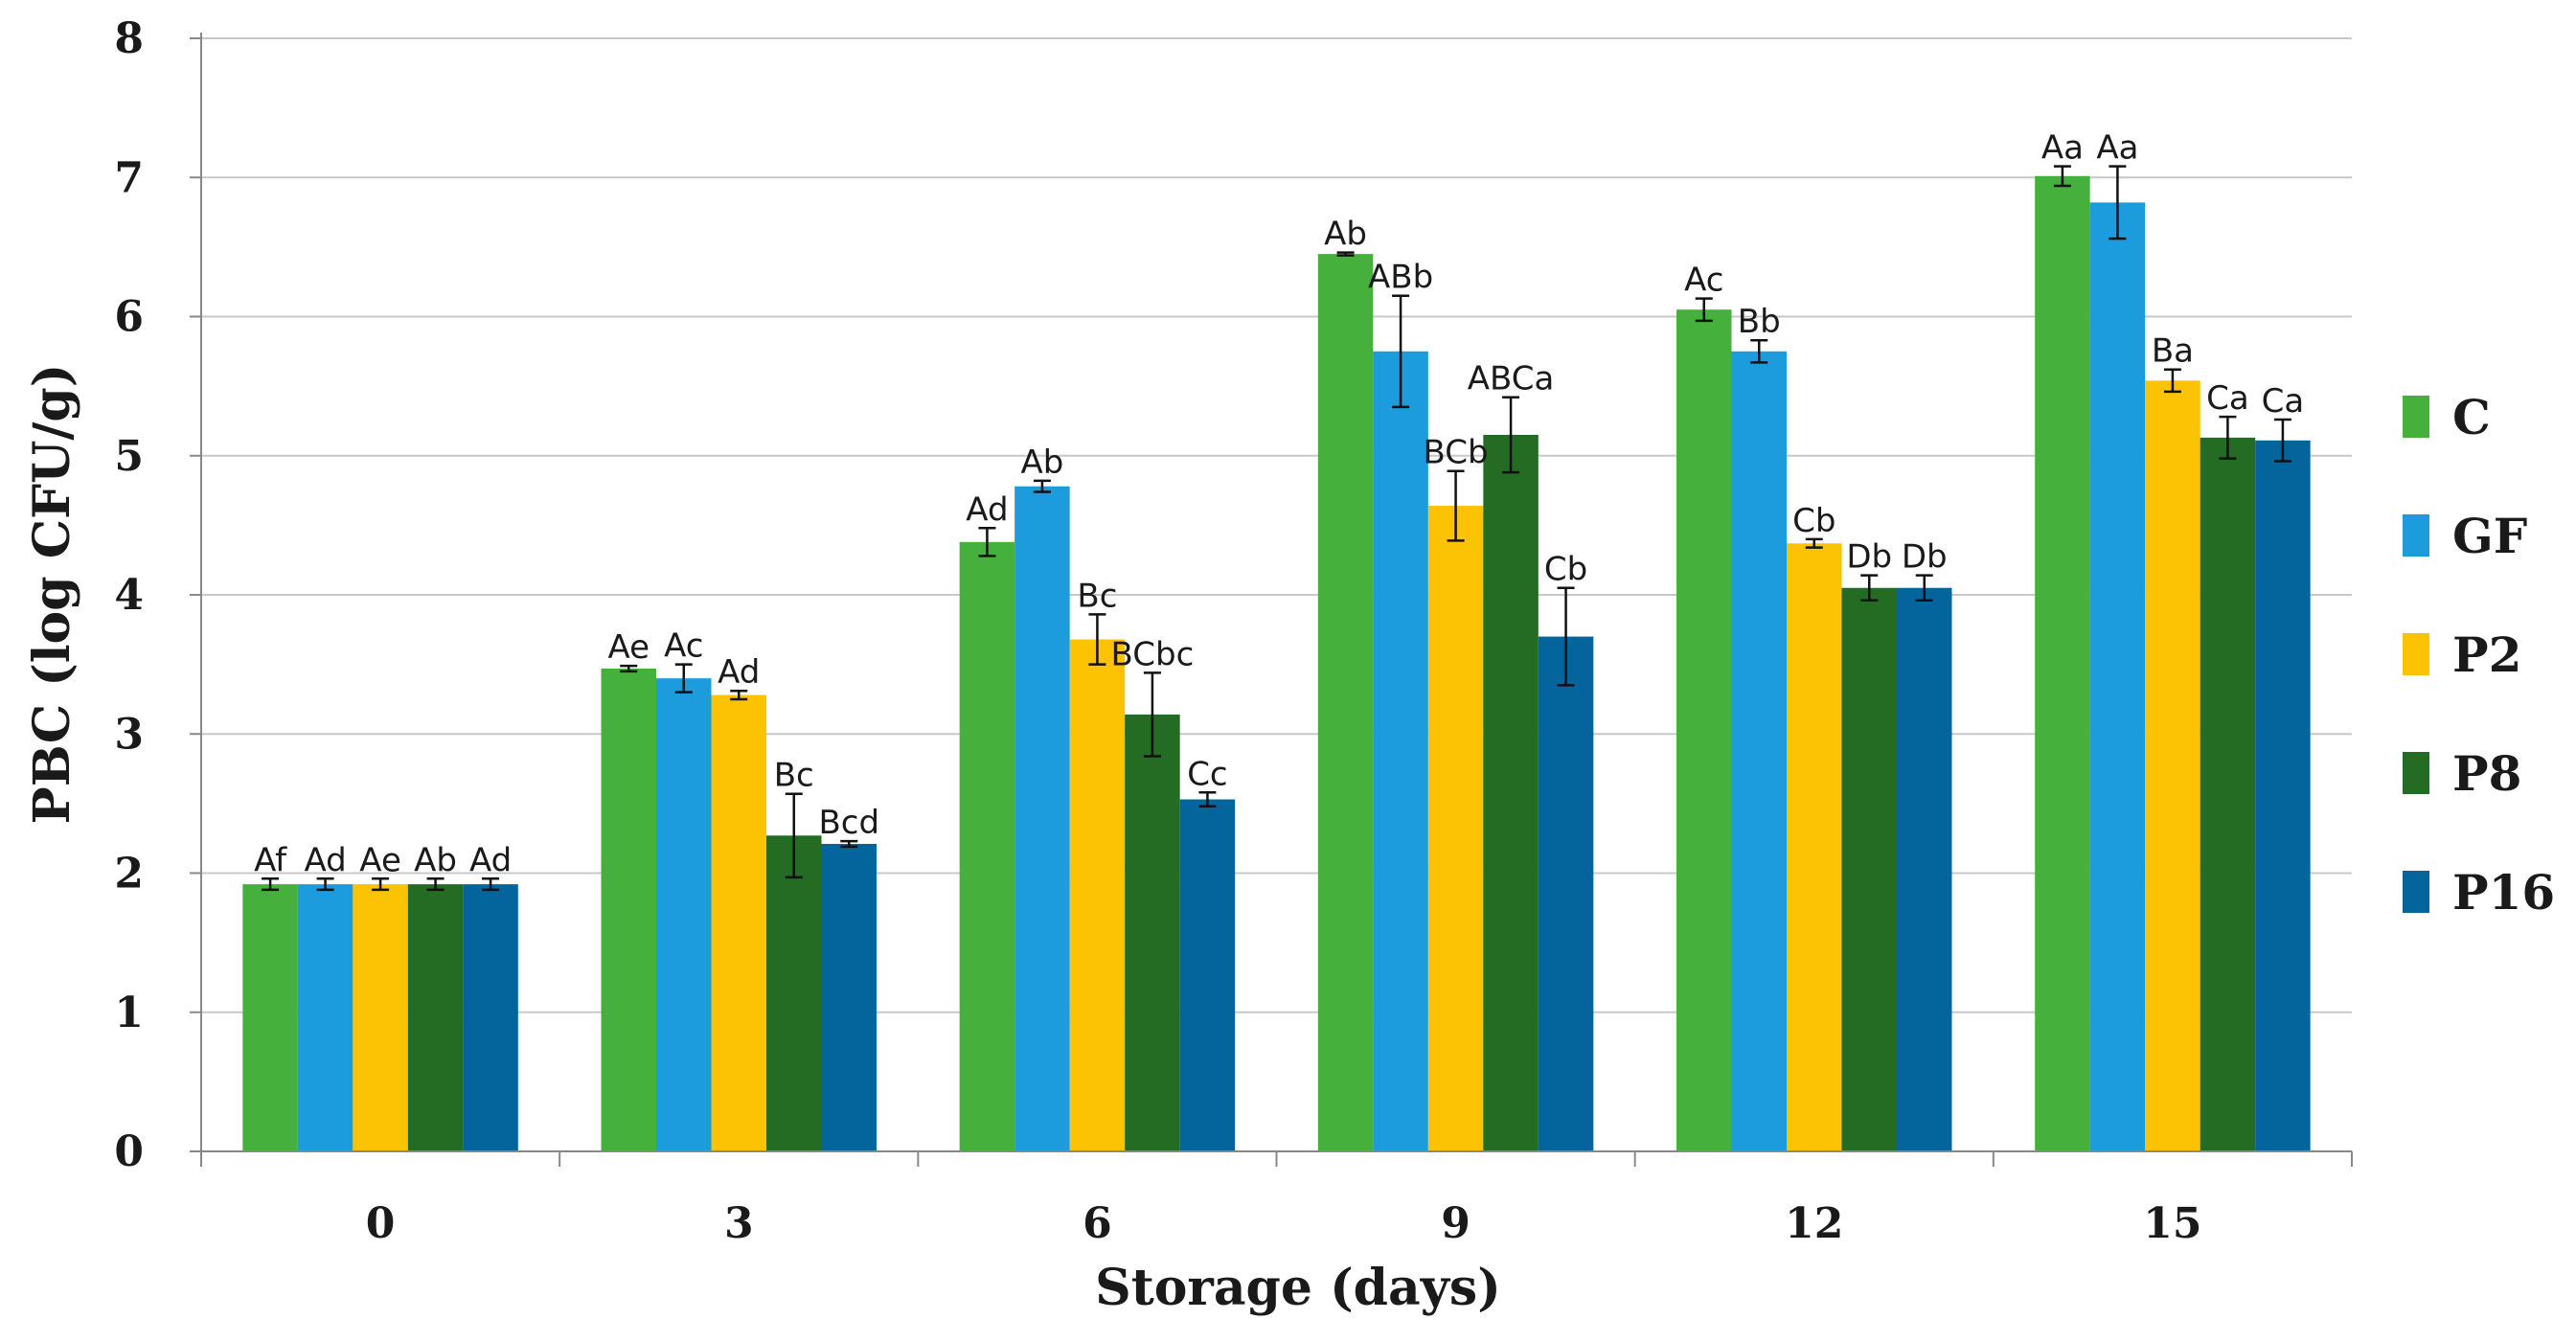  What do you see at coordinates (129, 318) in the screenshot?
I see `y-tick-label: 6` at bounding box center [129, 318].